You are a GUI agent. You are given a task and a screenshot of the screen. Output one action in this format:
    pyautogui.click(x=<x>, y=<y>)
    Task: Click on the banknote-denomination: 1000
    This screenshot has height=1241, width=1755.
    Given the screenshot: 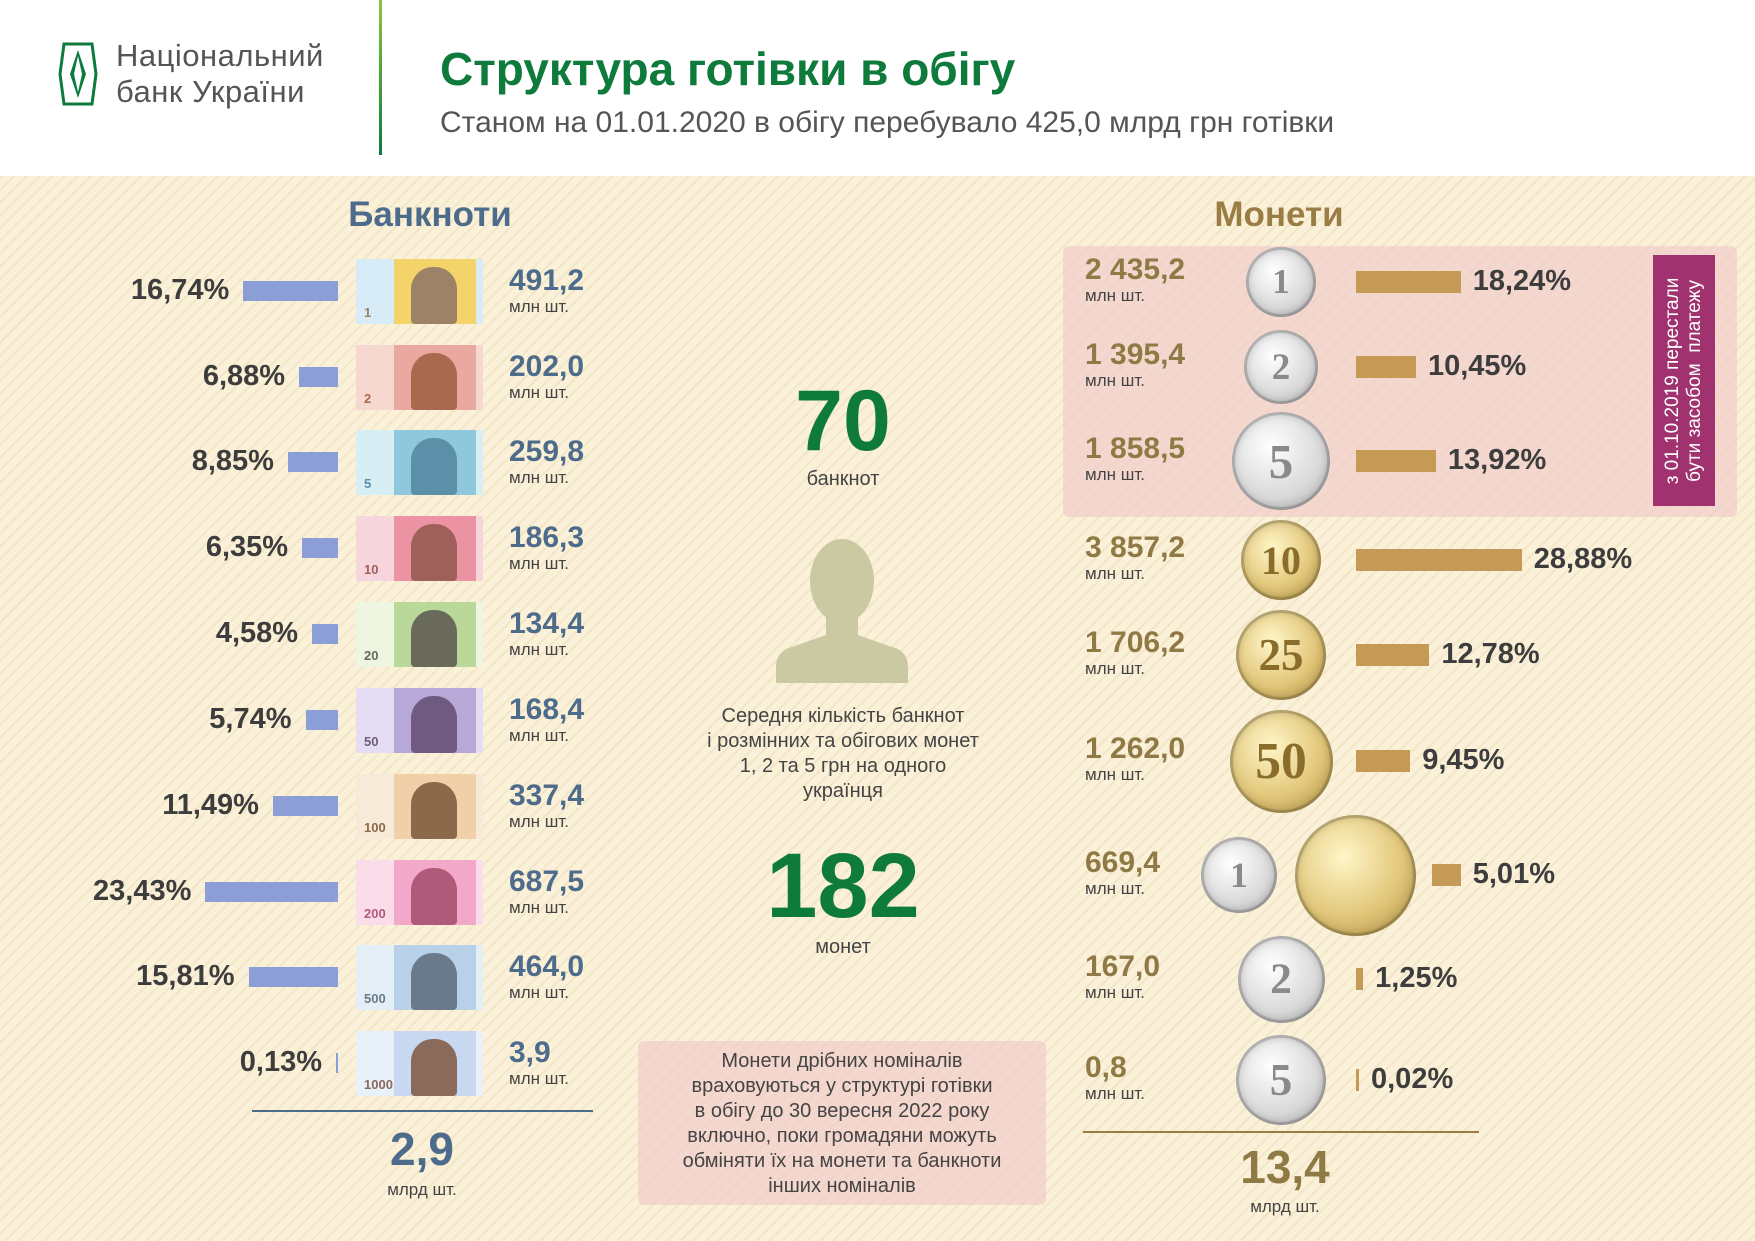 What is the action you would take?
    pyautogui.click(x=378, y=1084)
    